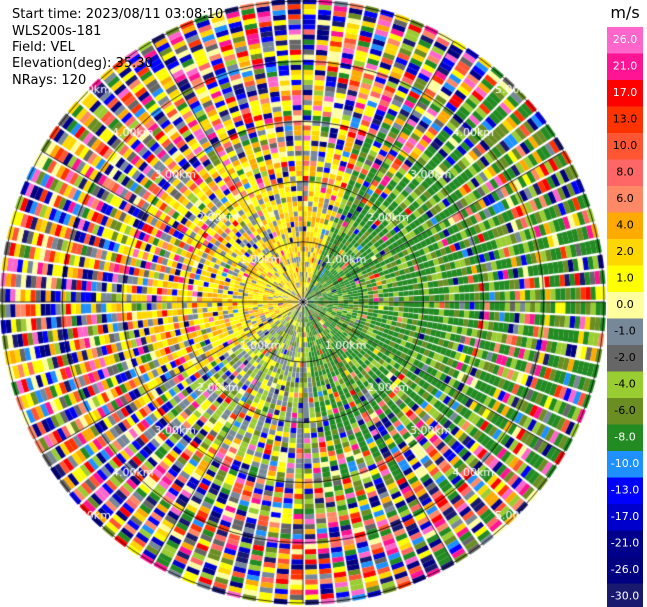 The height and width of the screenshot is (607, 647). I want to click on colorbar-tick-label: 10.0, so click(625, 145).